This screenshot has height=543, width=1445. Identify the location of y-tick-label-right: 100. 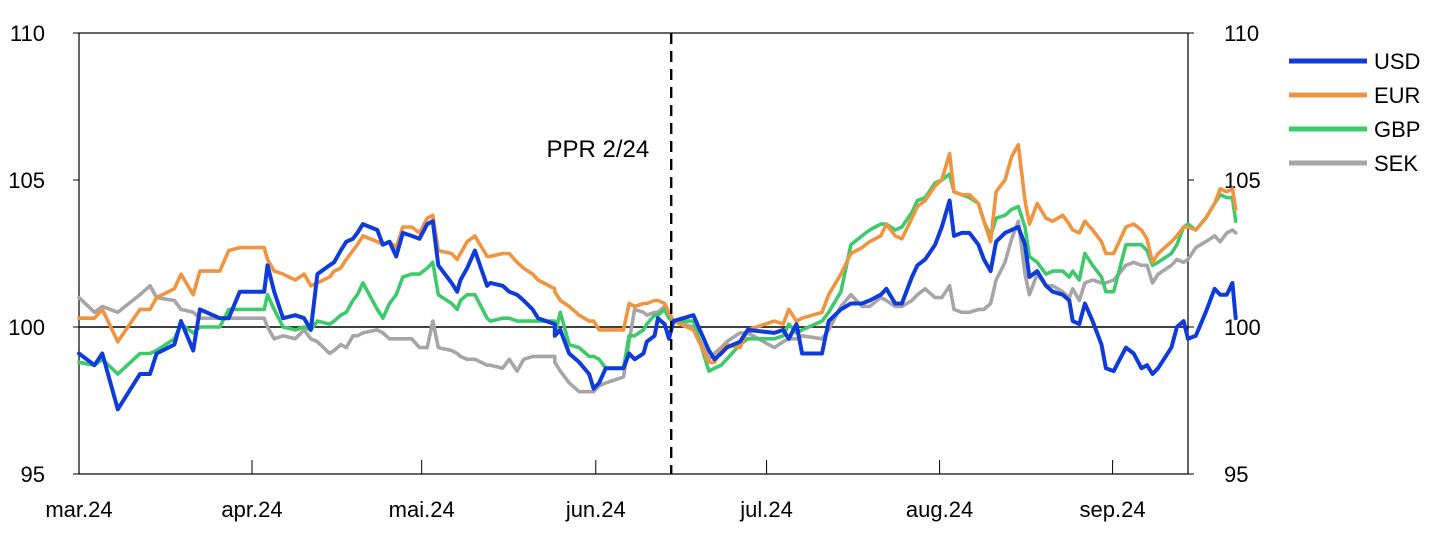
(1242, 327).